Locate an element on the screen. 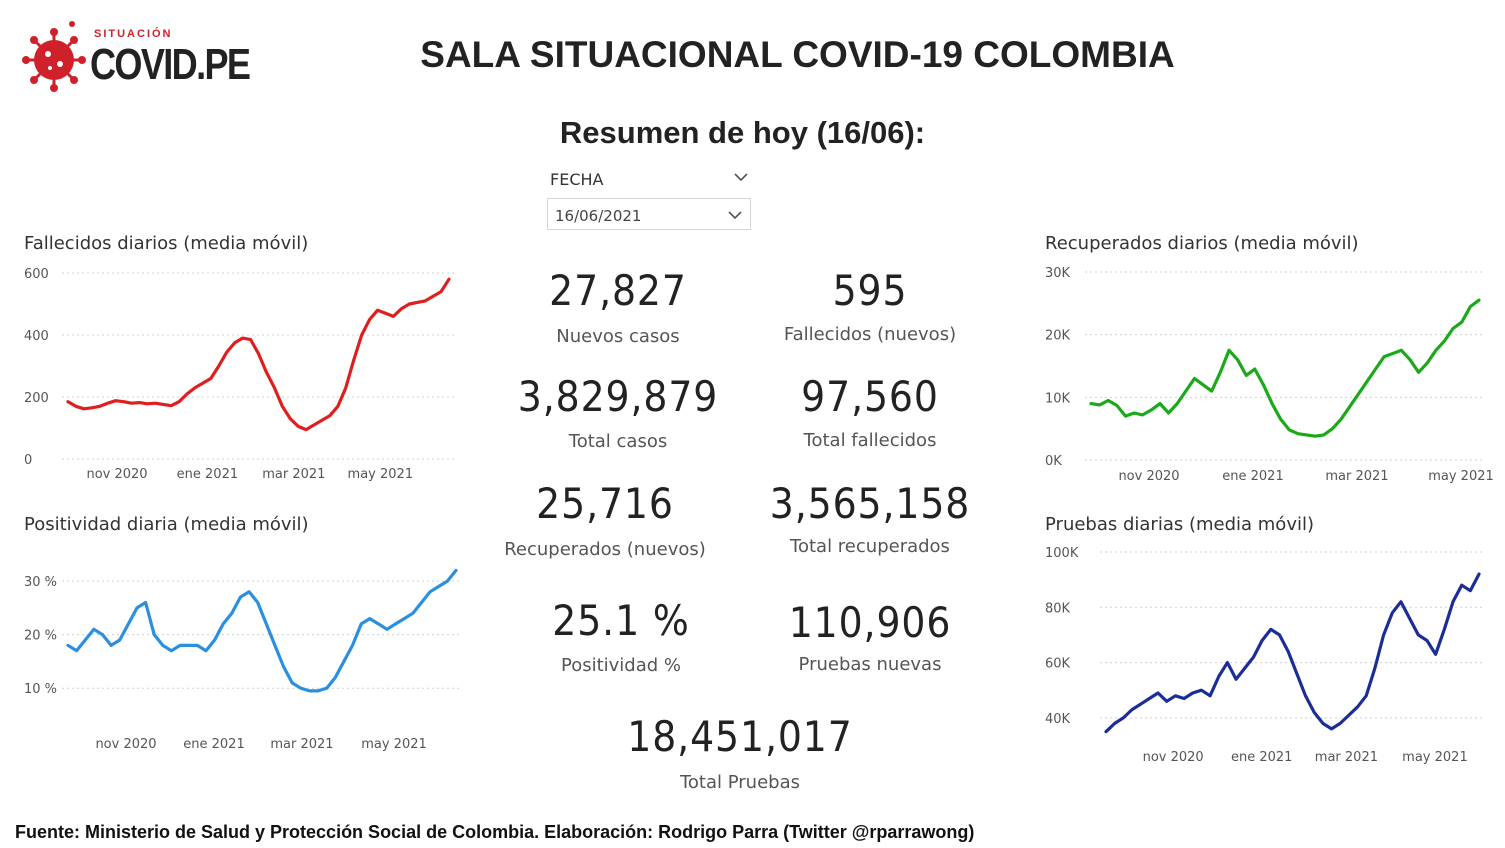  kpi-label: Total recuperados is located at coordinates (870, 546).